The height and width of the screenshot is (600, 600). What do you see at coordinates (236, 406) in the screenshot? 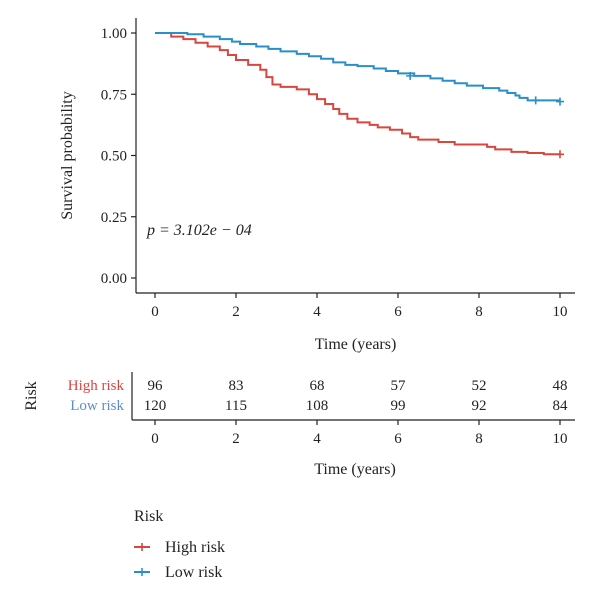
I see `risk-count: 115` at bounding box center [236, 406].